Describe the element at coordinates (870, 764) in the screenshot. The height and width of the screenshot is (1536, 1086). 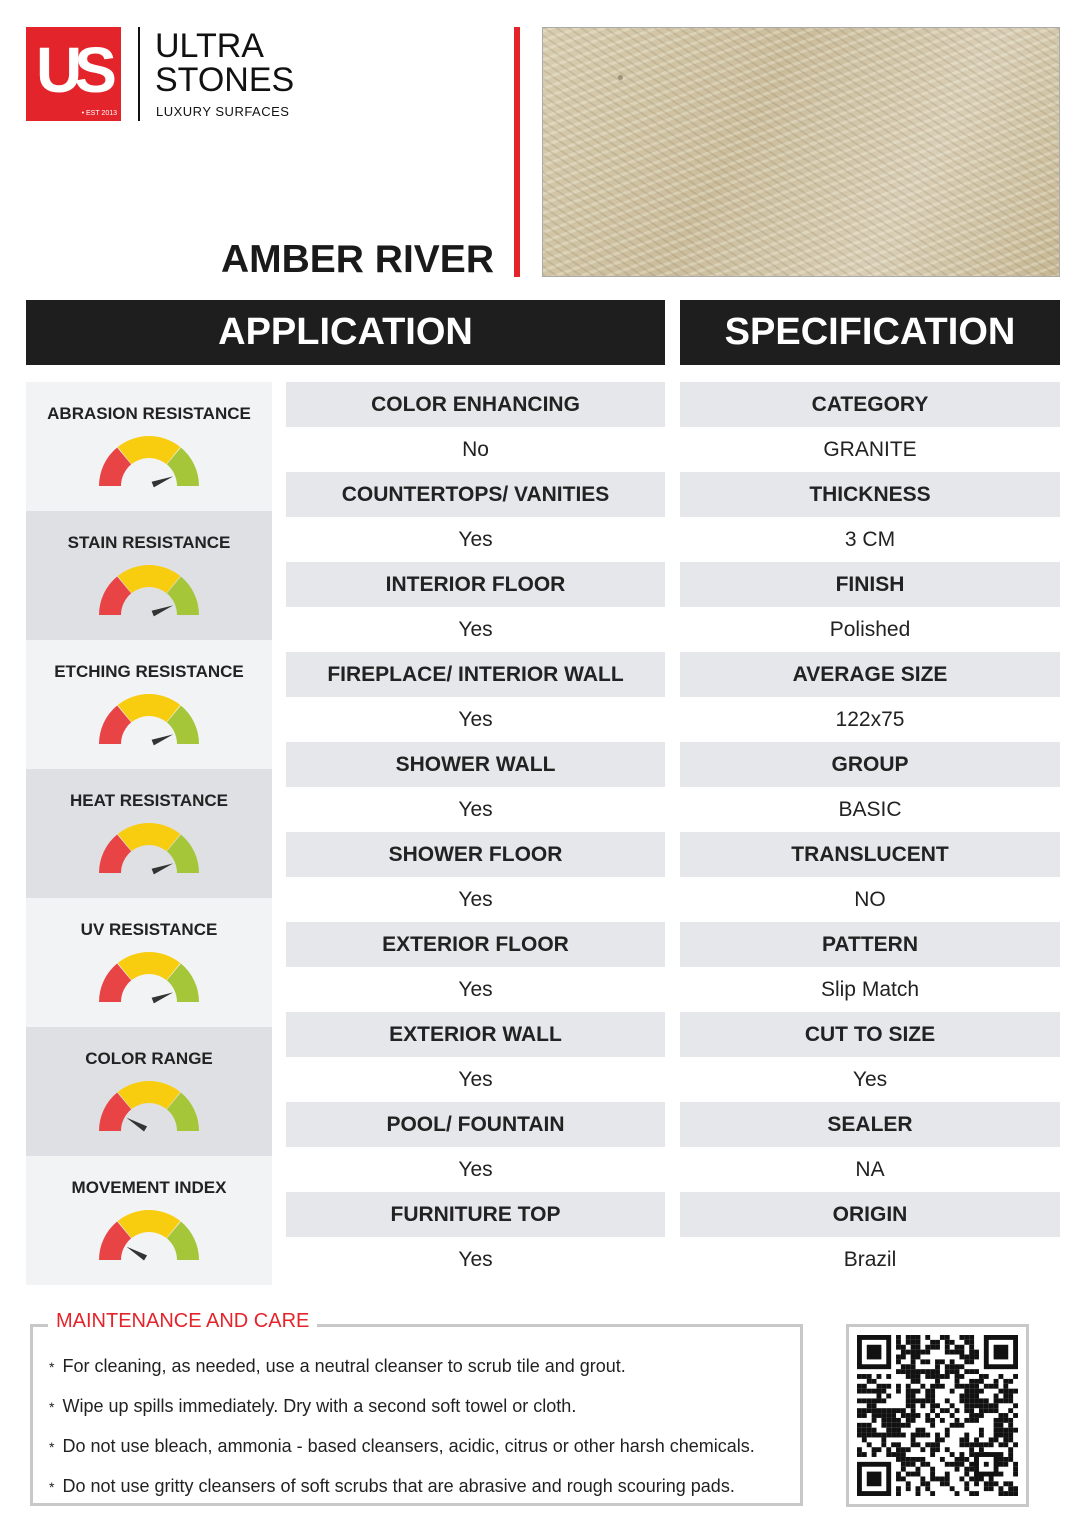
I see `specification-label: GROUP` at that location.